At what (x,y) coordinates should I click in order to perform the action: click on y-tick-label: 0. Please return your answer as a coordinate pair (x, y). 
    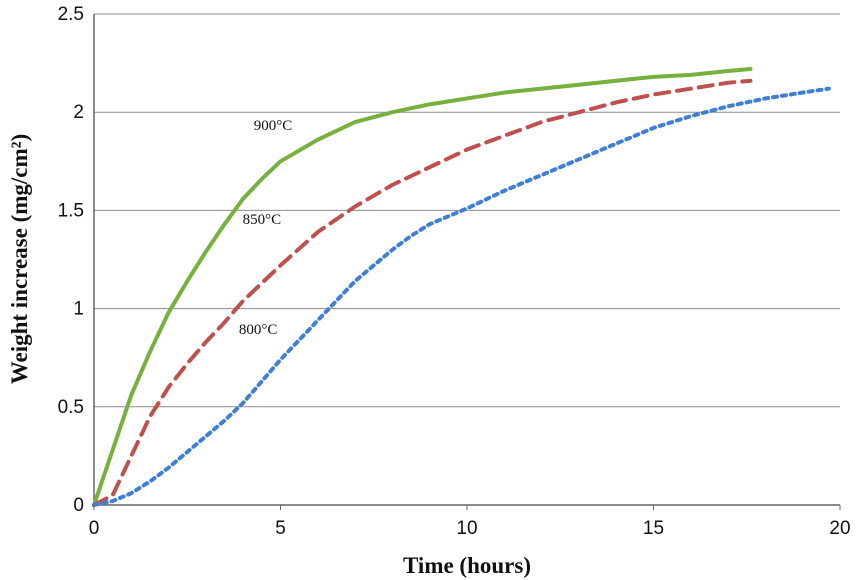
    Looking at the image, I should click on (78, 505).